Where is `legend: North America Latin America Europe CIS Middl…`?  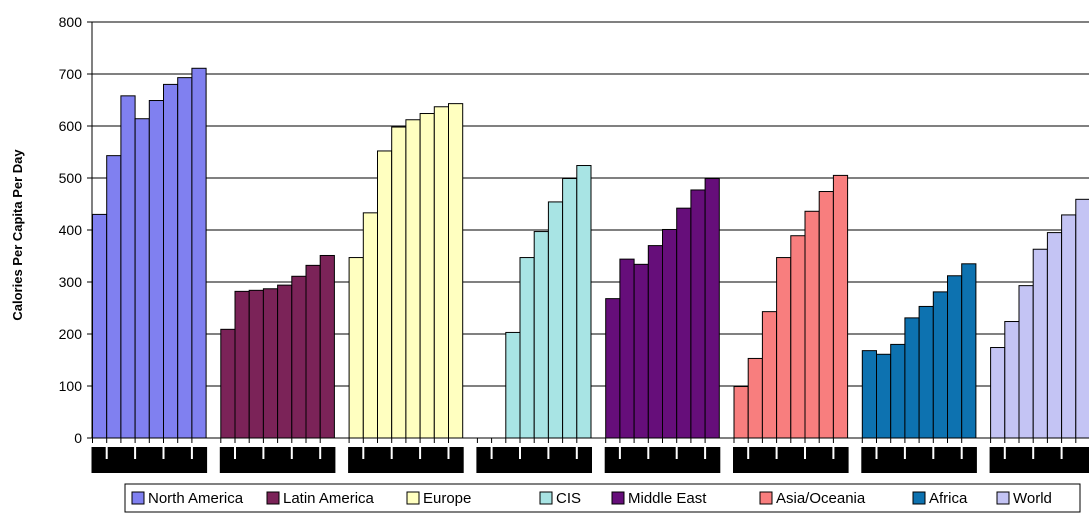
legend: North America Latin America Europe CIS Middl… is located at coordinates (602, 498).